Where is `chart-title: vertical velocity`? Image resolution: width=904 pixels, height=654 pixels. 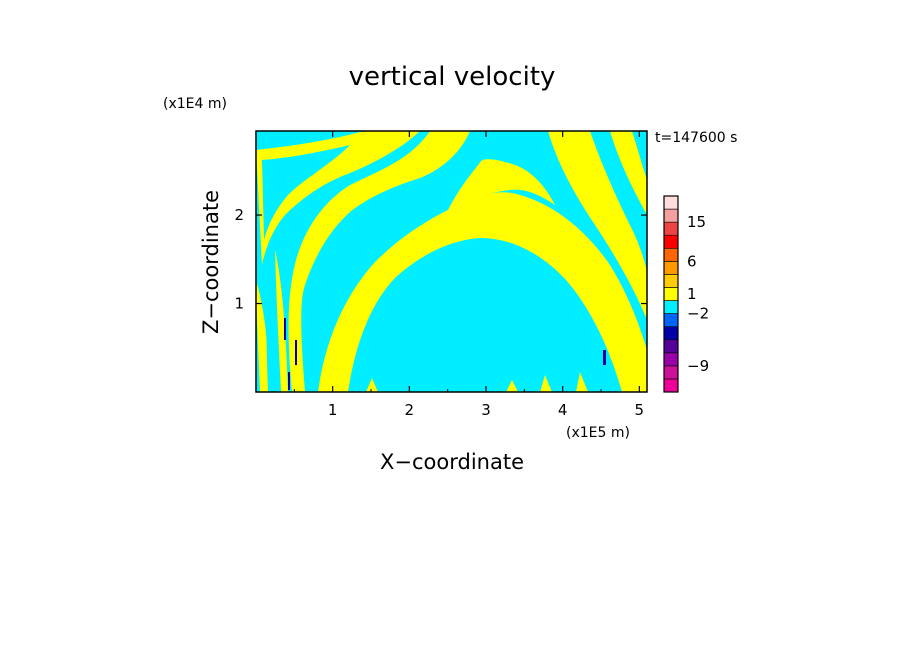 chart-title: vertical velocity is located at coordinates (452, 77).